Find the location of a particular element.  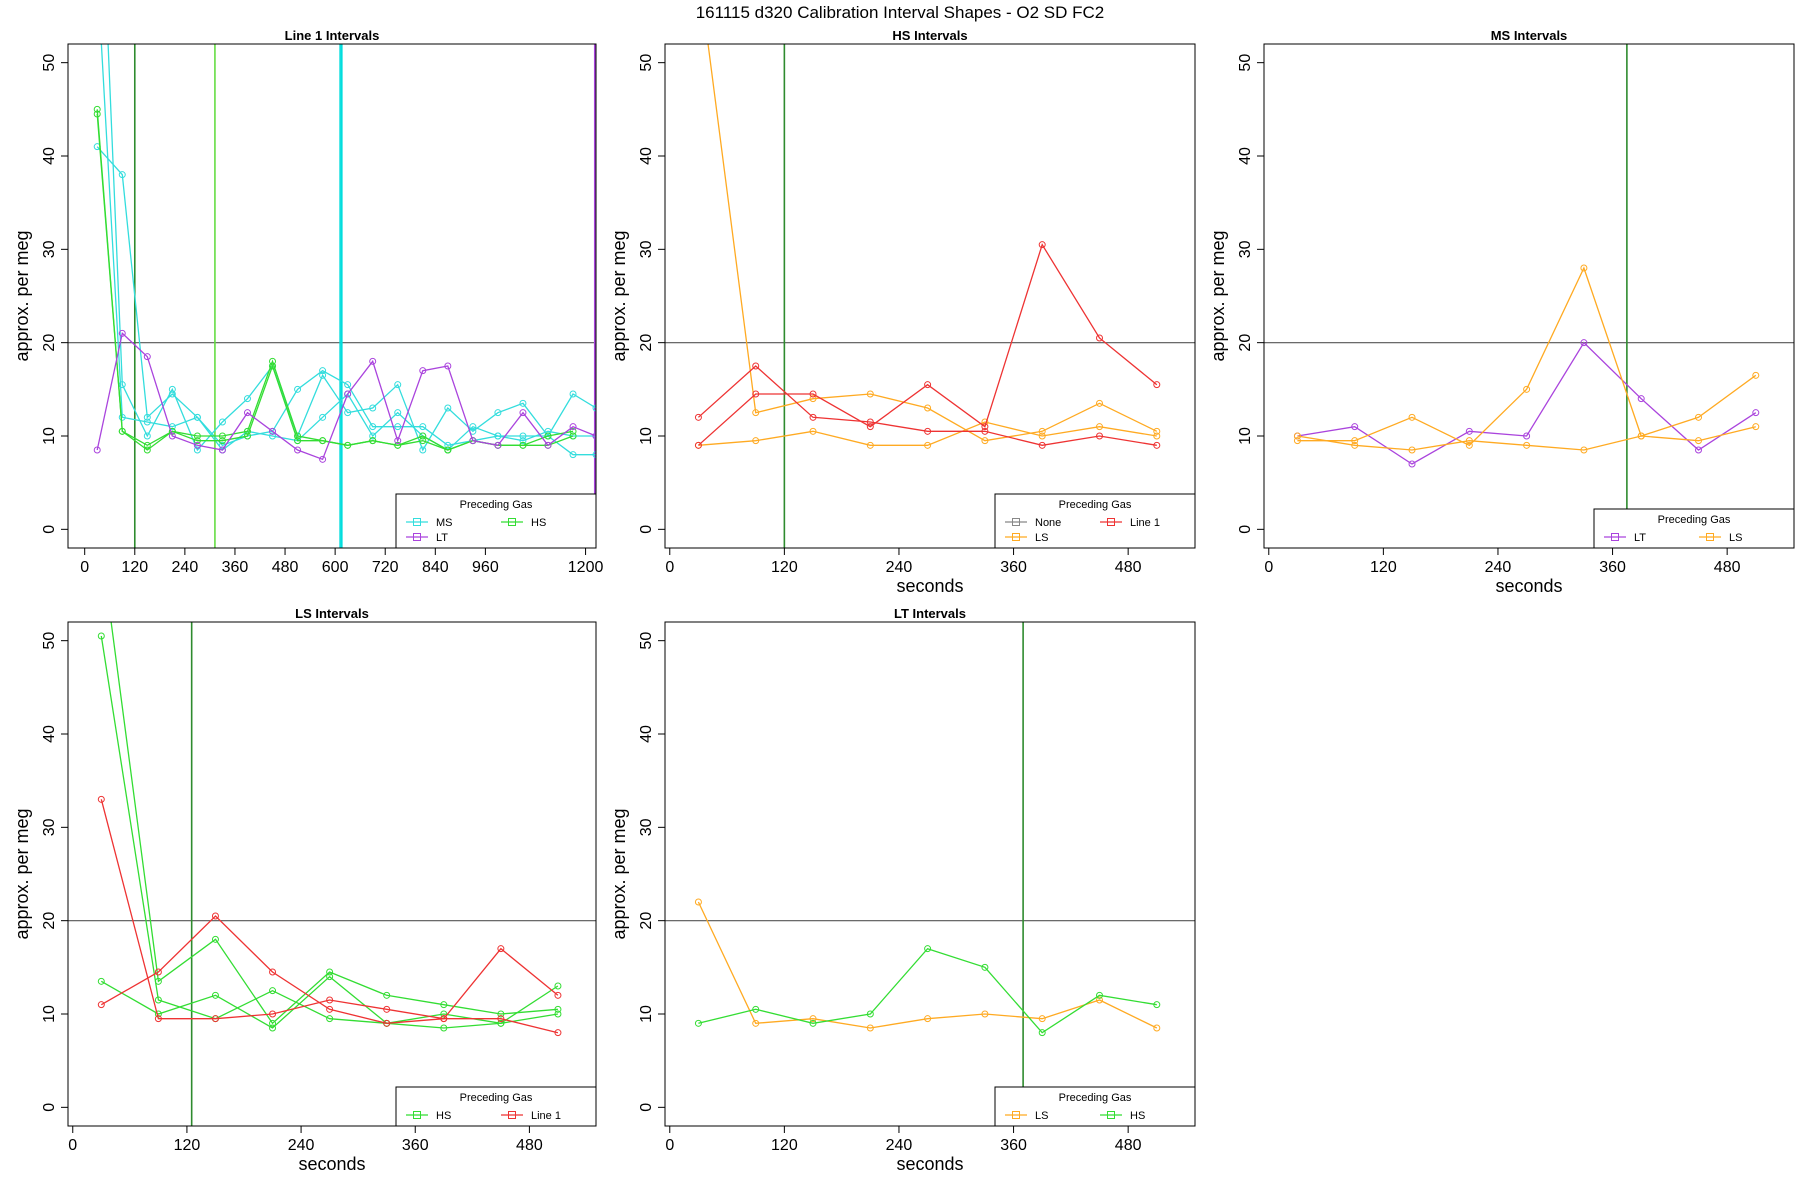

panel-title: LT Intervals is located at coordinates (930, 613).